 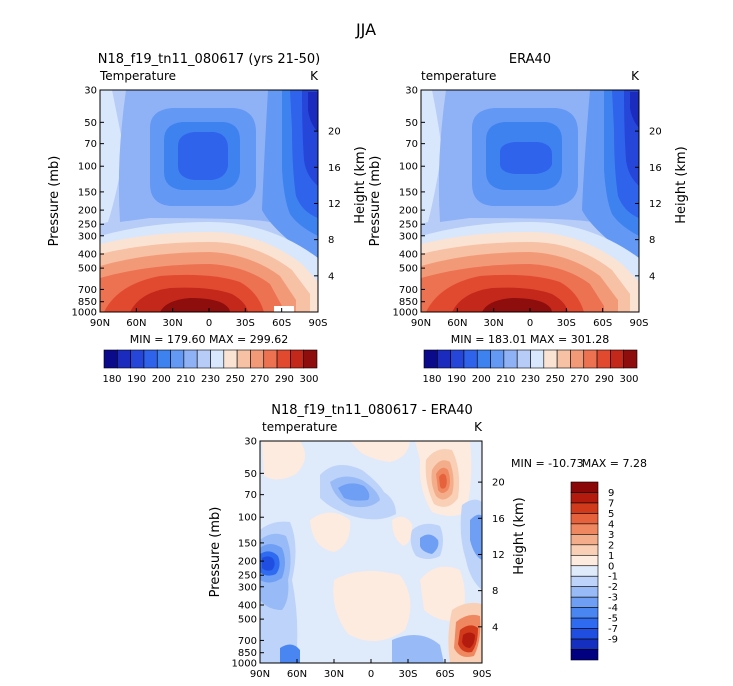 I want to click on panel-era40-height-axis: 20 16 12 8 4, so click(x=648, y=204).